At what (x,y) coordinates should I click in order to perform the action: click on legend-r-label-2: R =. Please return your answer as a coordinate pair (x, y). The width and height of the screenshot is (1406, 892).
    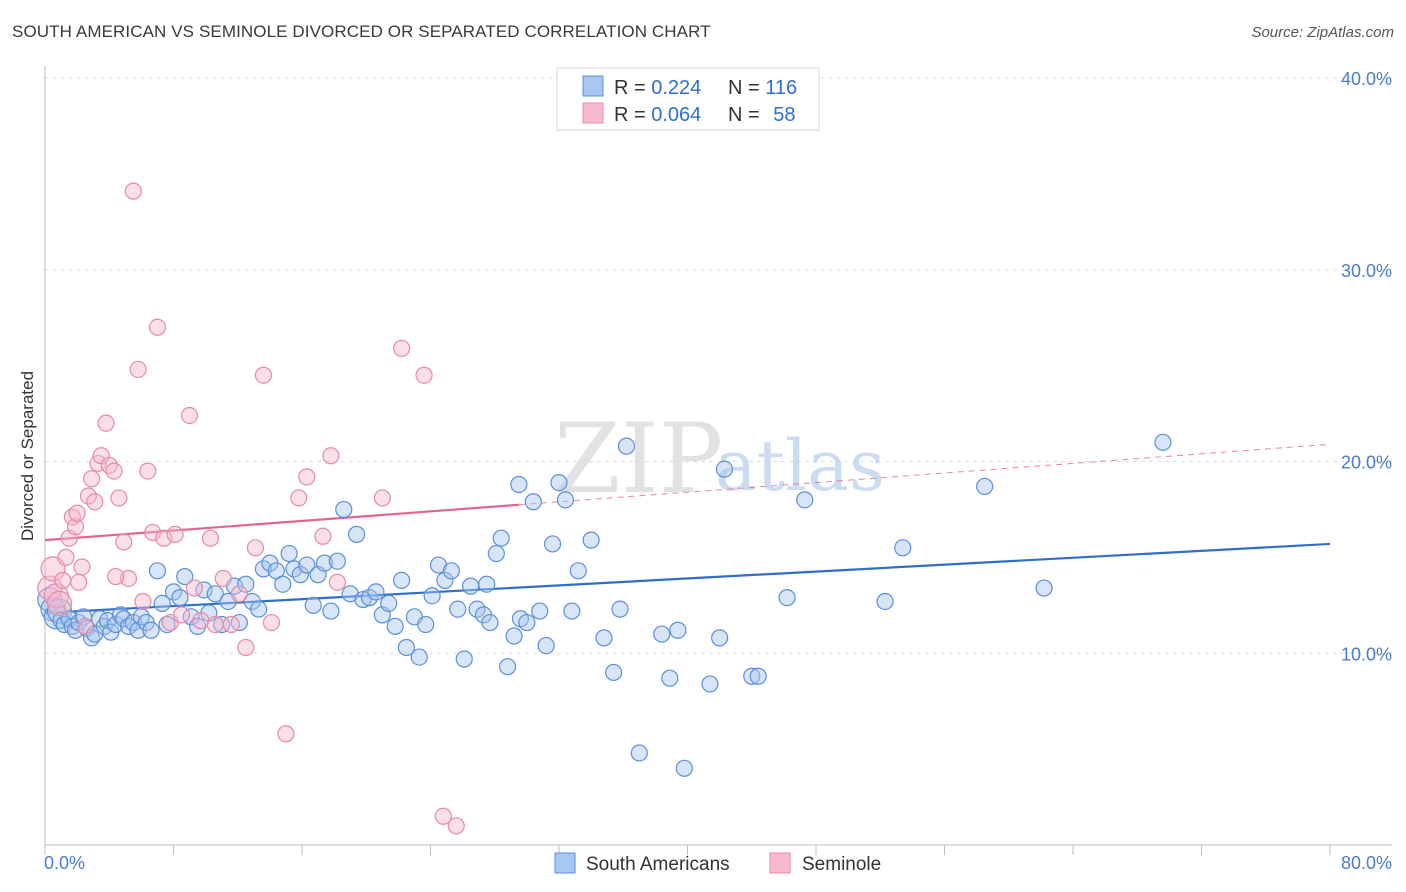
    Looking at the image, I should click on (632, 115).